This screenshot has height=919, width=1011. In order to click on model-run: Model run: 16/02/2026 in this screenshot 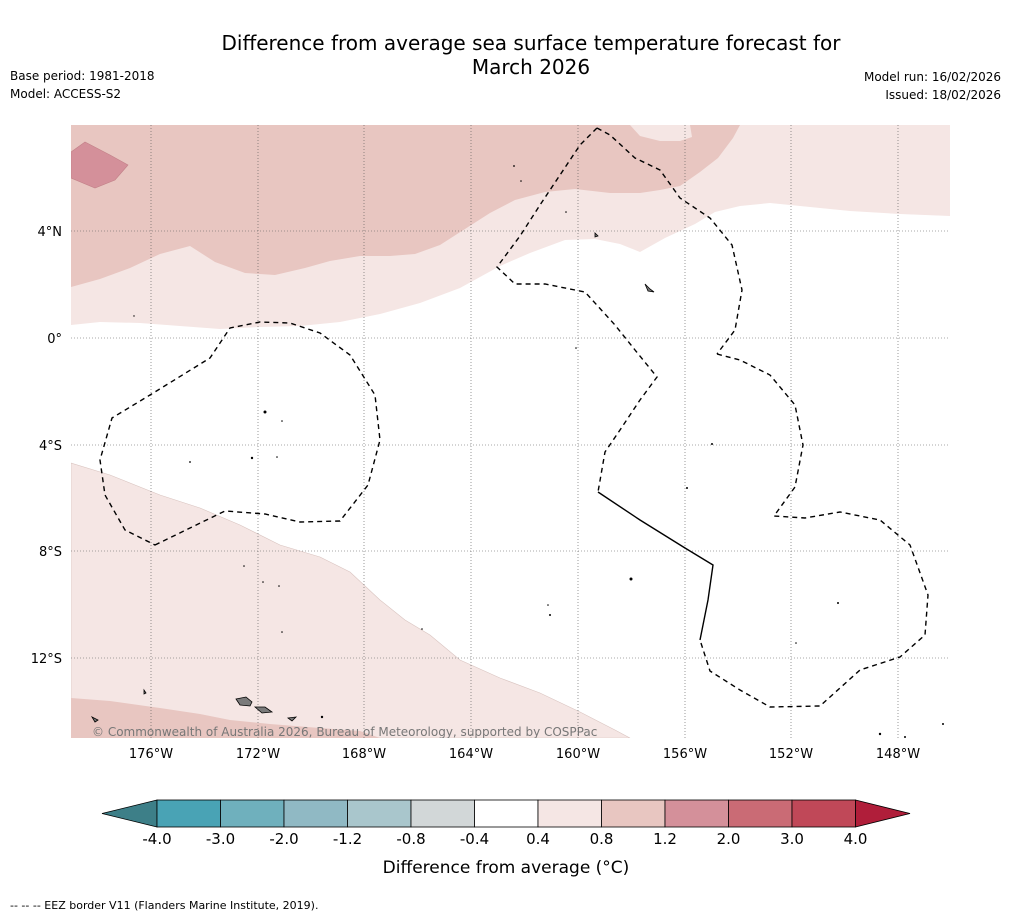, I will do `click(932, 77)`.